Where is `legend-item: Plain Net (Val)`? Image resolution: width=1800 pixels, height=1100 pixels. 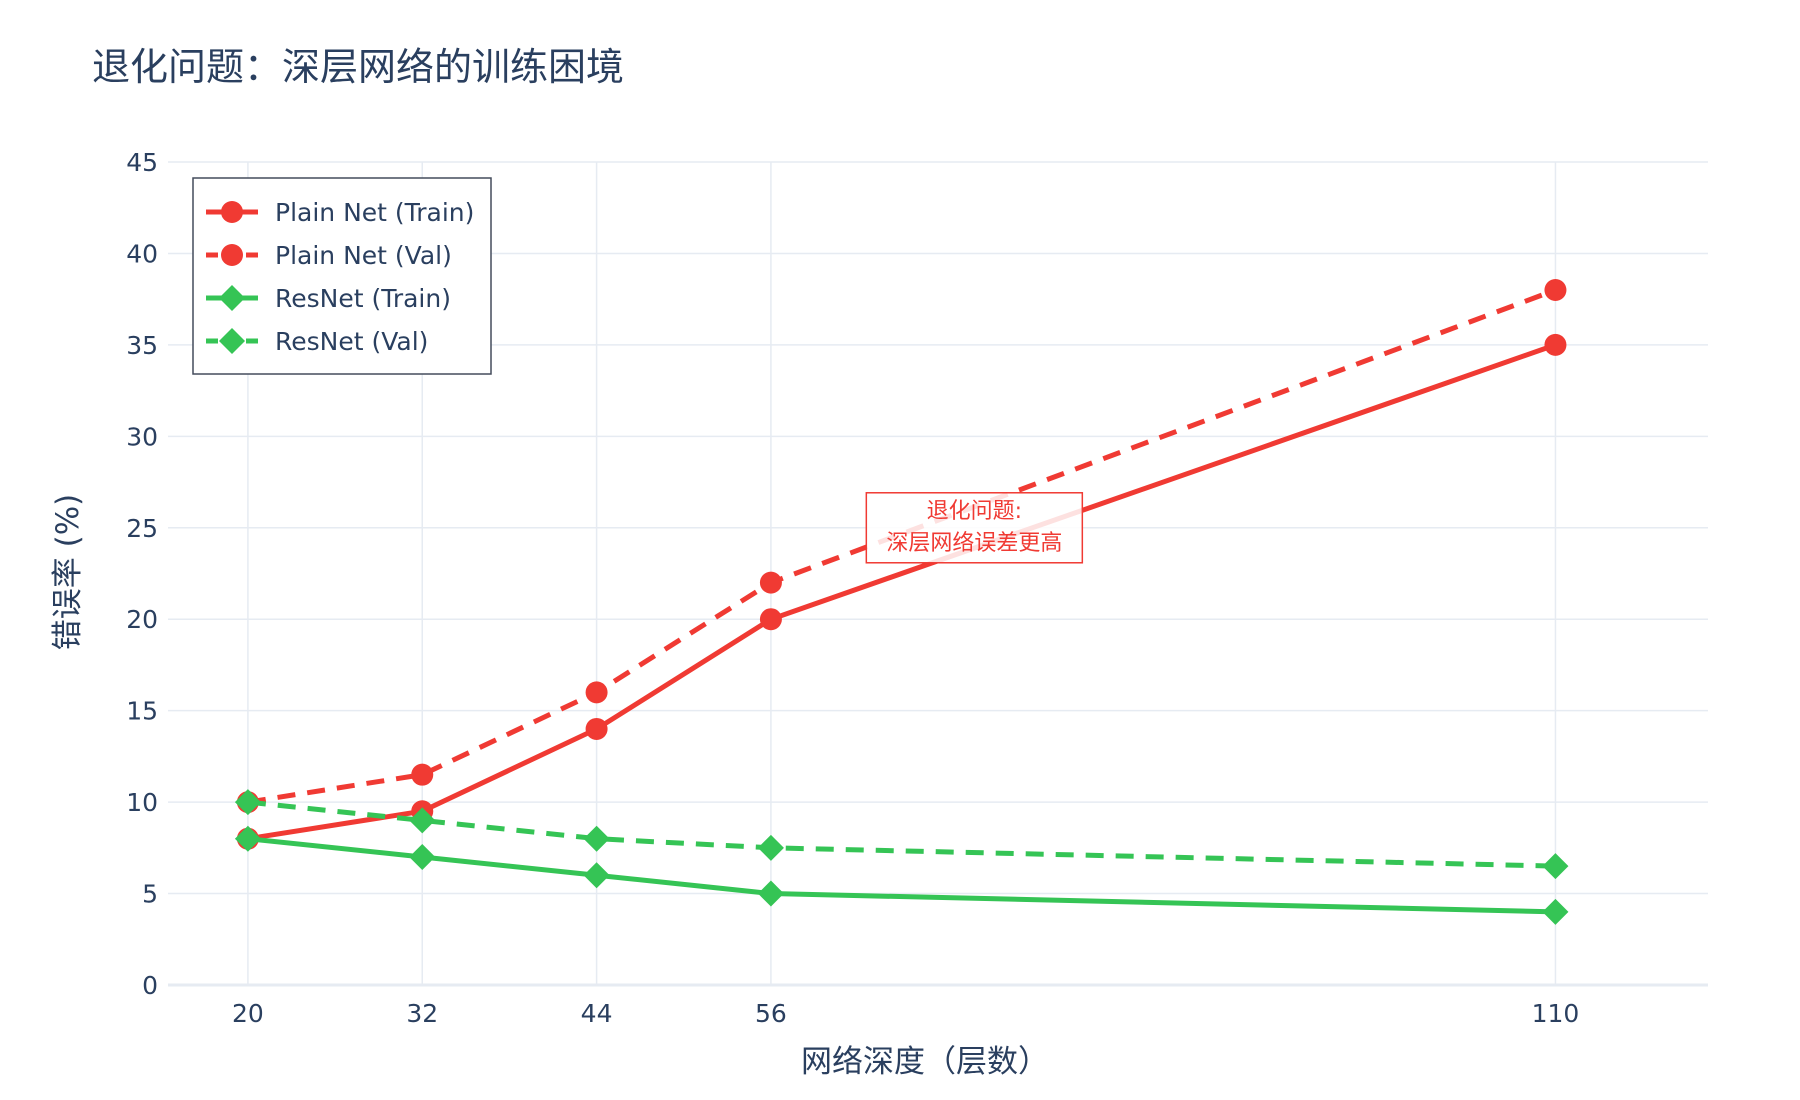 legend-item: Plain Net (Val) is located at coordinates (329, 255).